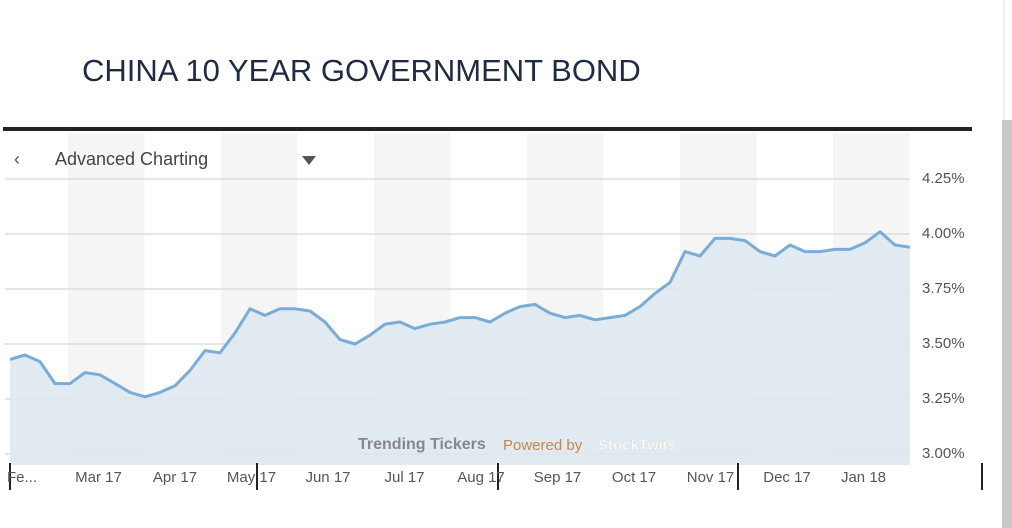 The image size is (1012, 528). What do you see at coordinates (711, 477) in the screenshot?
I see `x-tick-label: Nov 17` at bounding box center [711, 477].